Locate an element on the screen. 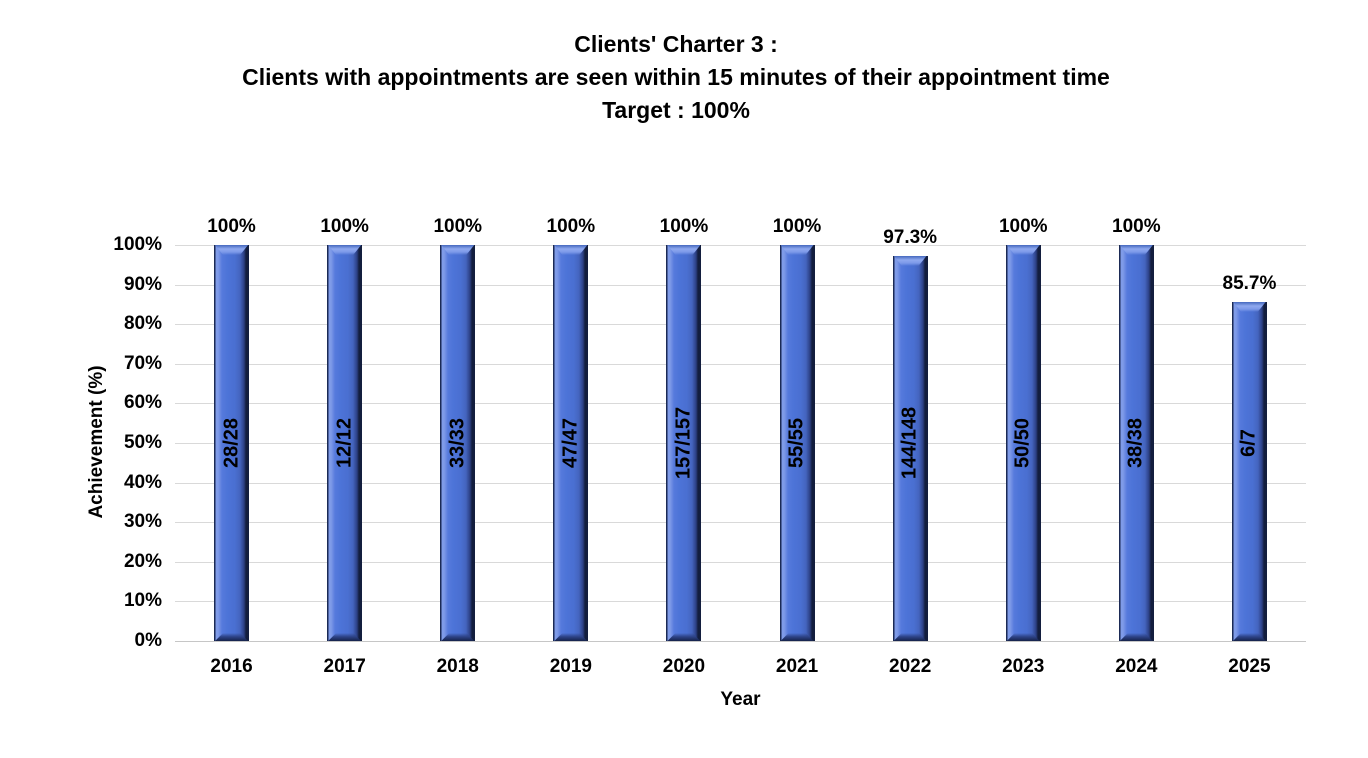 The width and height of the screenshot is (1368, 758). bar-value-label: 97.3% is located at coordinates (910, 237).